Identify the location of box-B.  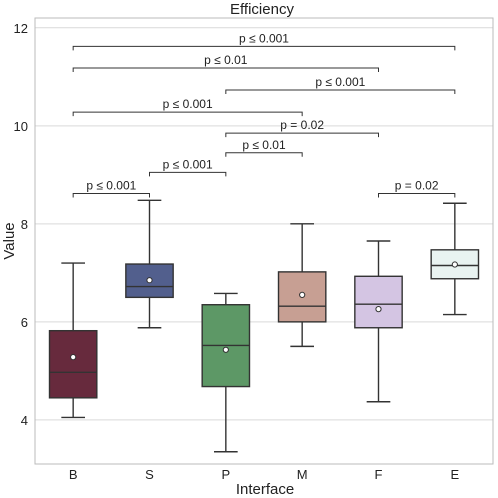
(73, 340).